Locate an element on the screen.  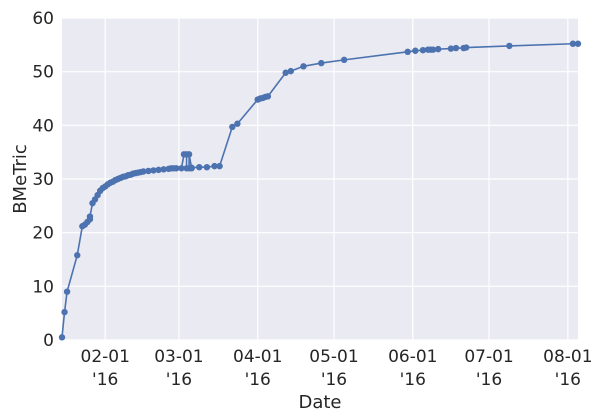
x-tick-label: 04-01 is located at coordinates (257, 357).